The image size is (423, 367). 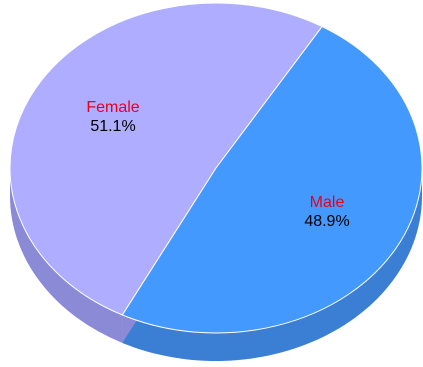 What do you see at coordinates (112, 107) in the screenshot?
I see `slice-label-female: Female` at bounding box center [112, 107].